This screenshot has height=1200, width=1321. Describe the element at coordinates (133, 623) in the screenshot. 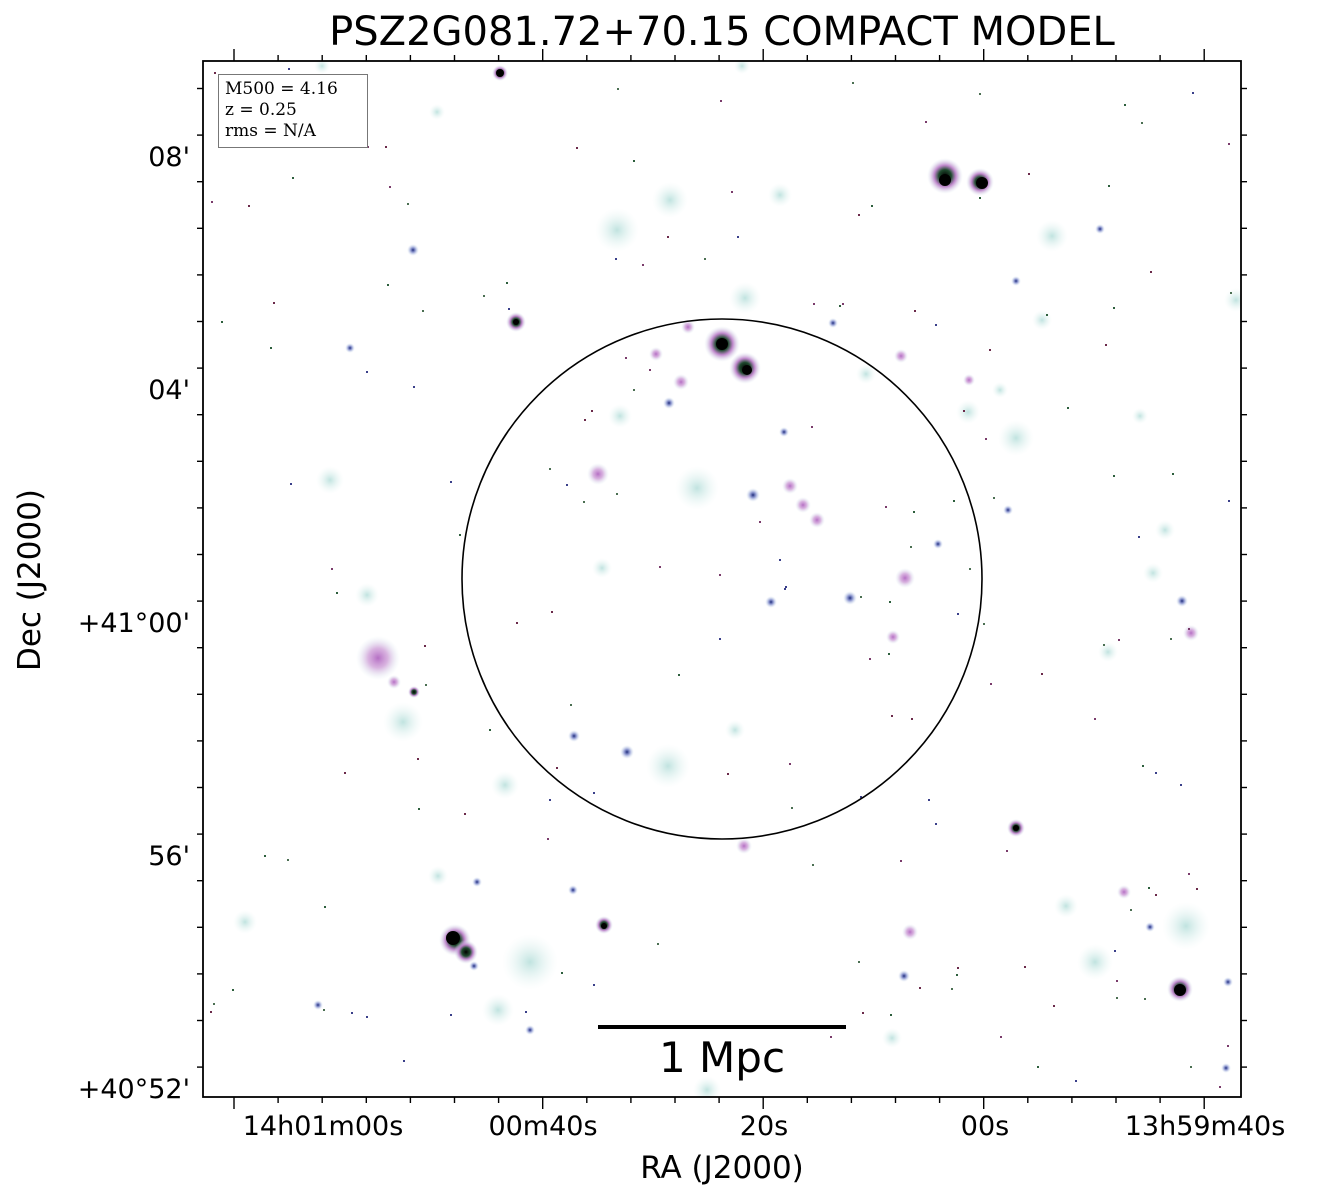

I see `y-tick-label: +41°00'` at that location.